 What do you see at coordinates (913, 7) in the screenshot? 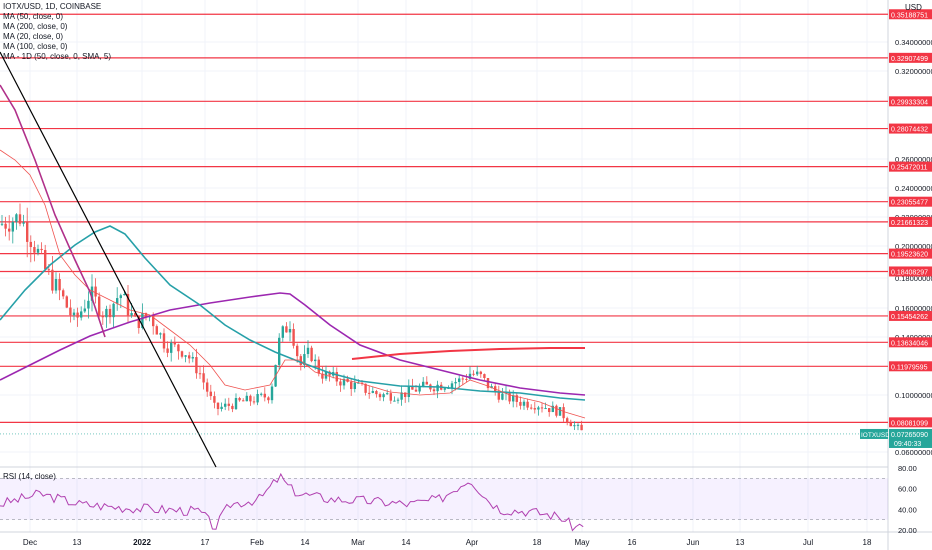
I see `currency-label: USD` at bounding box center [913, 7].